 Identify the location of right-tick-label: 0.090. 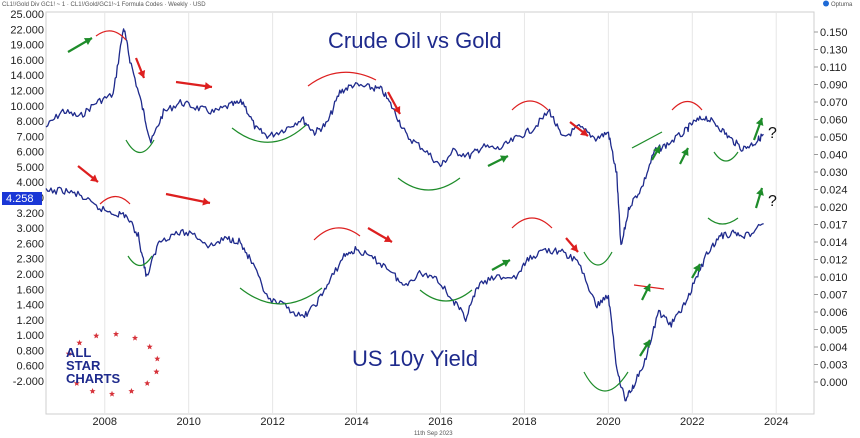
(834, 86).